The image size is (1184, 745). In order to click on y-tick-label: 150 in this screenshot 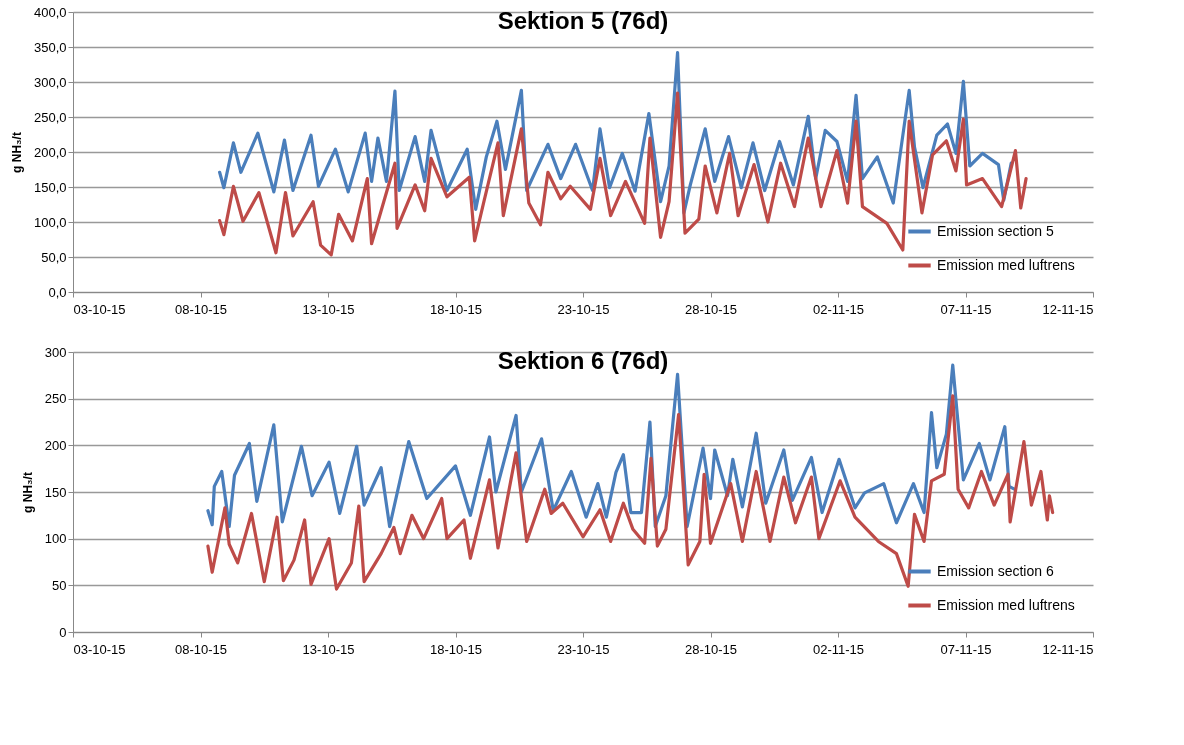, I will do `click(55, 492)`.